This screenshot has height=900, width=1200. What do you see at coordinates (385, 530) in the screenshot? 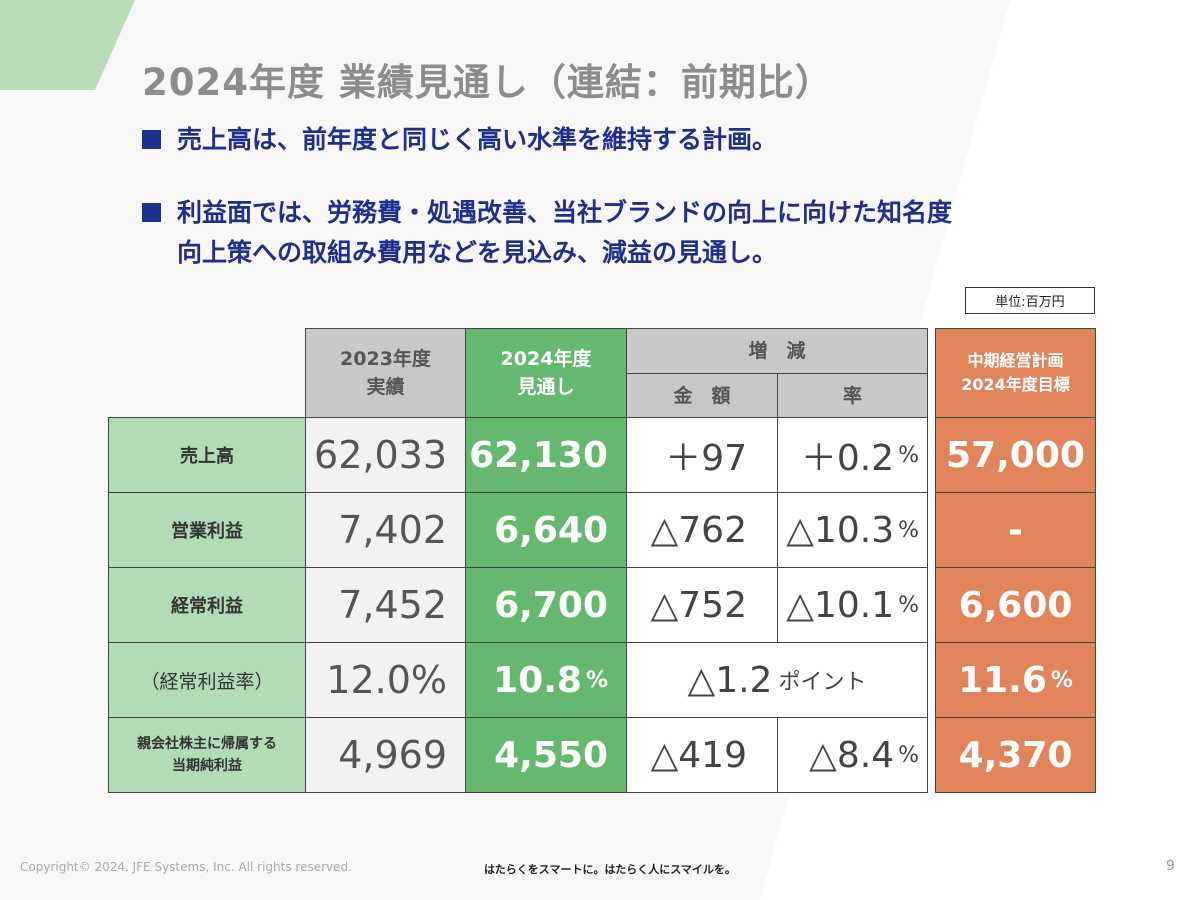
I see `operating-profit-fy2023: 7,402` at bounding box center [385, 530].